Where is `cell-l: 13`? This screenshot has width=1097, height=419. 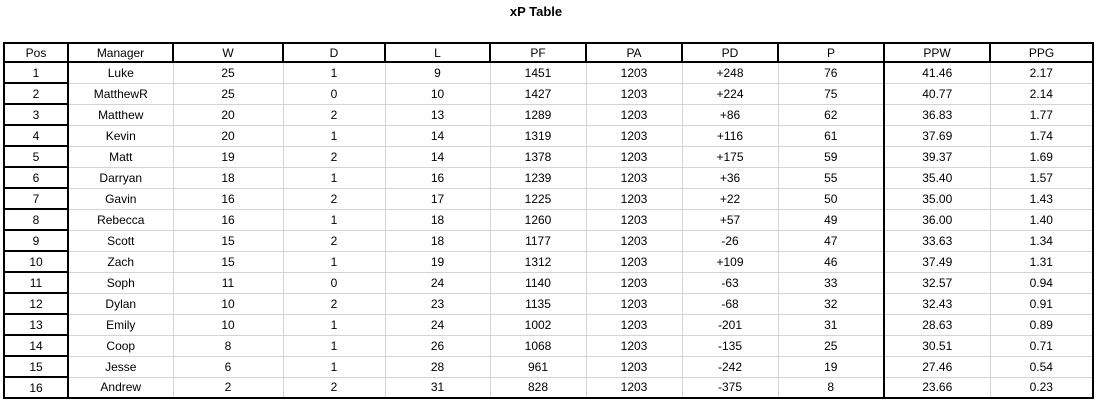
cell-l: 13 is located at coordinates (437, 114).